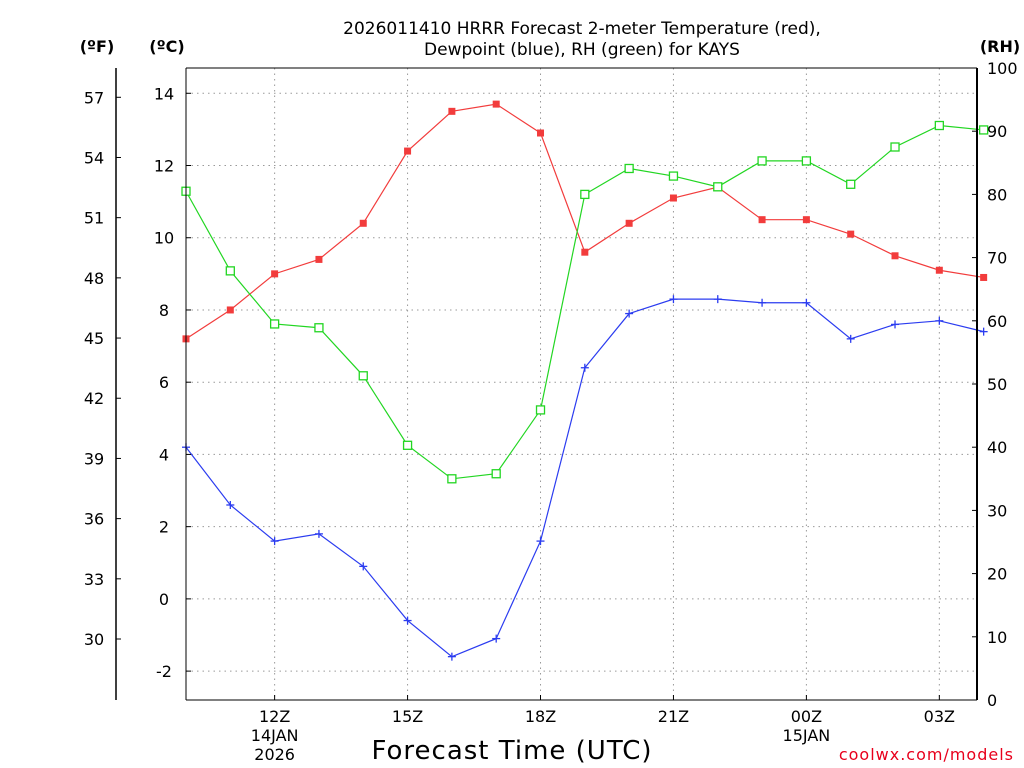 The width and height of the screenshot is (1024, 768). Describe the element at coordinates (94, 278) in the screenshot. I see `fahrenheit-tick-label: 48` at that location.